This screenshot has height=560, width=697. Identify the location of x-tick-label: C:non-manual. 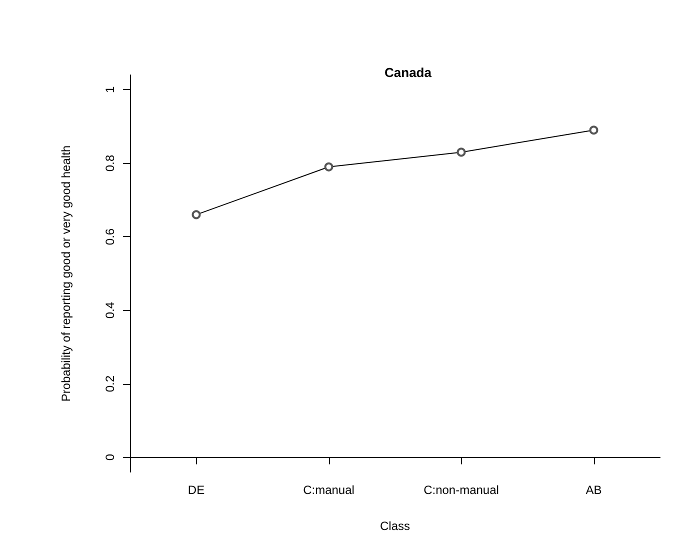
(461, 490).